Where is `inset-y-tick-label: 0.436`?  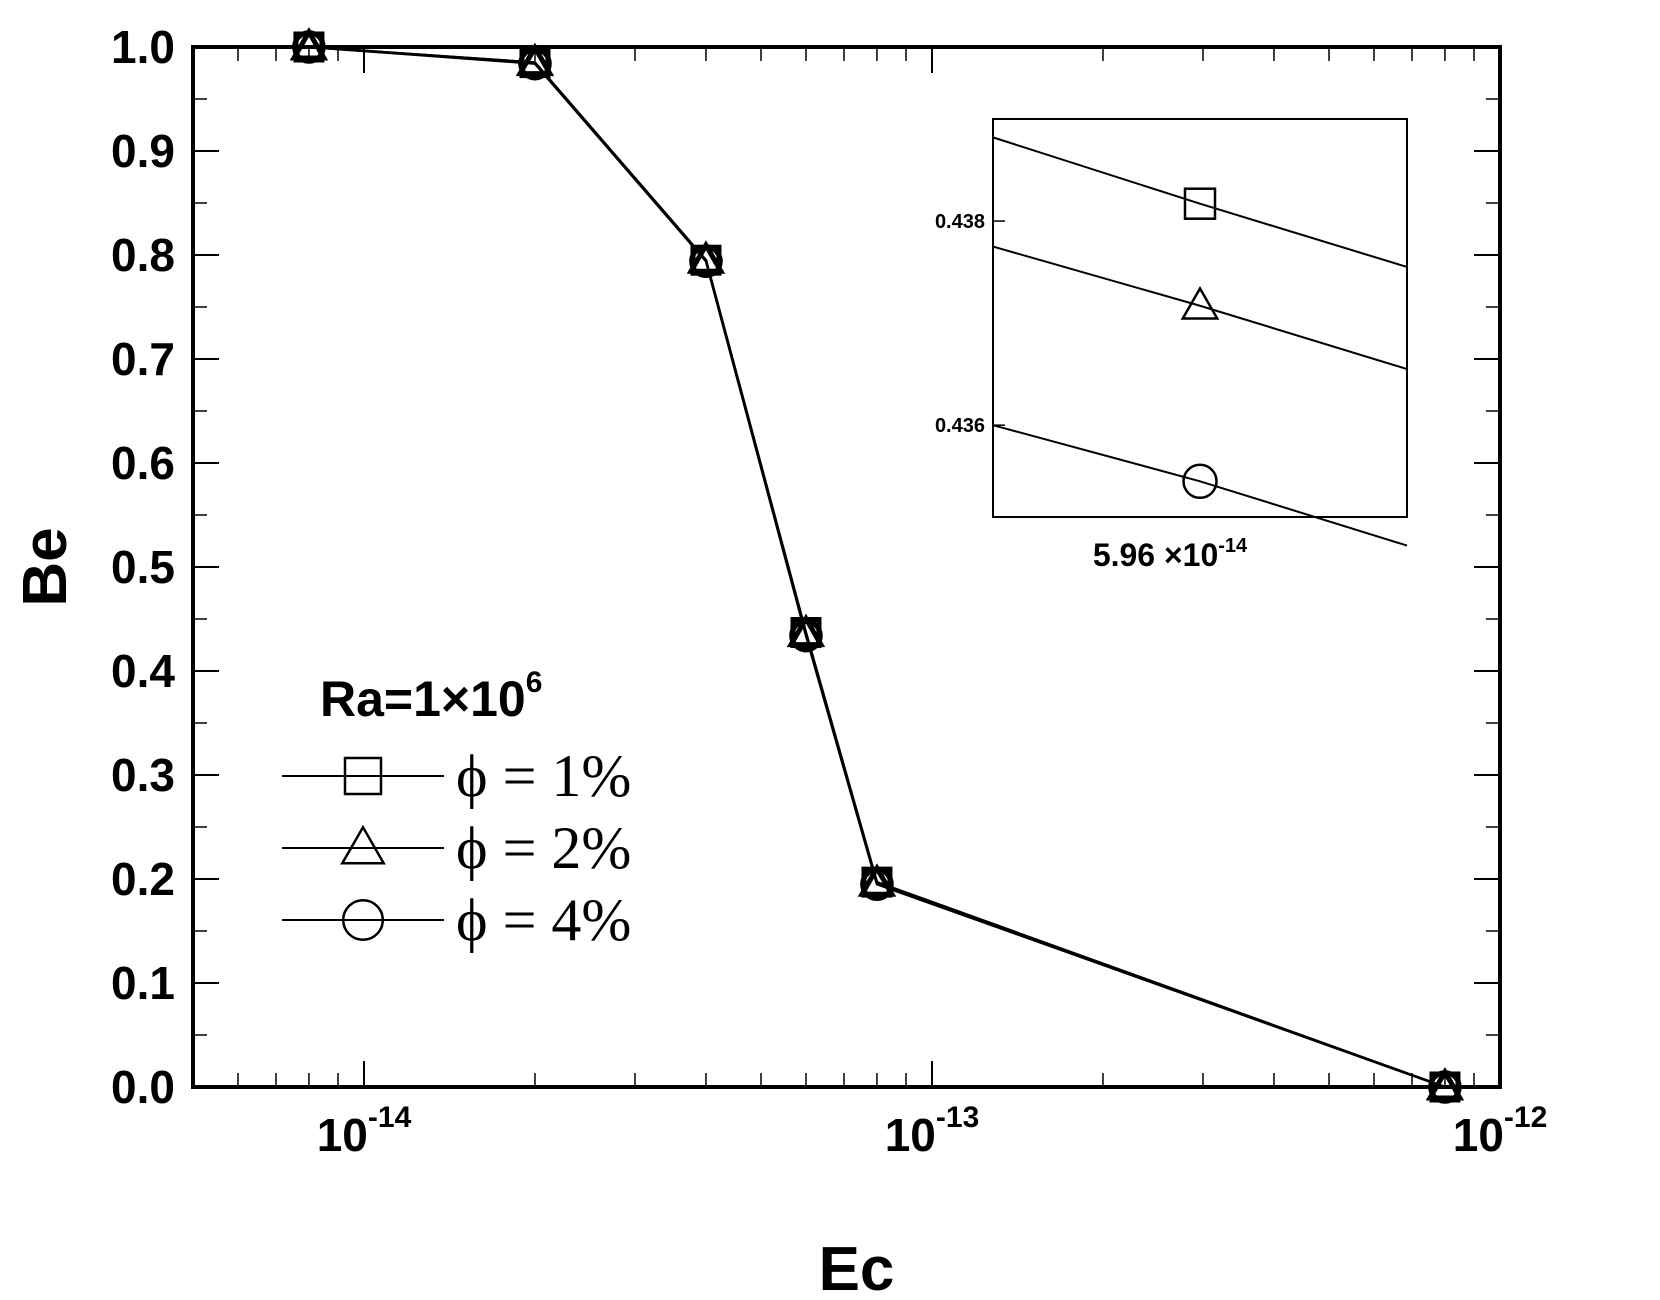 inset-y-tick-label: 0.436 is located at coordinates (960, 426).